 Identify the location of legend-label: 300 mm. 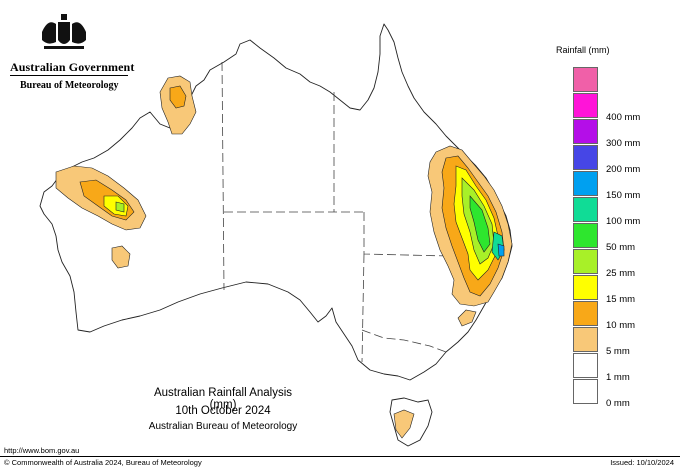
(623, 143).